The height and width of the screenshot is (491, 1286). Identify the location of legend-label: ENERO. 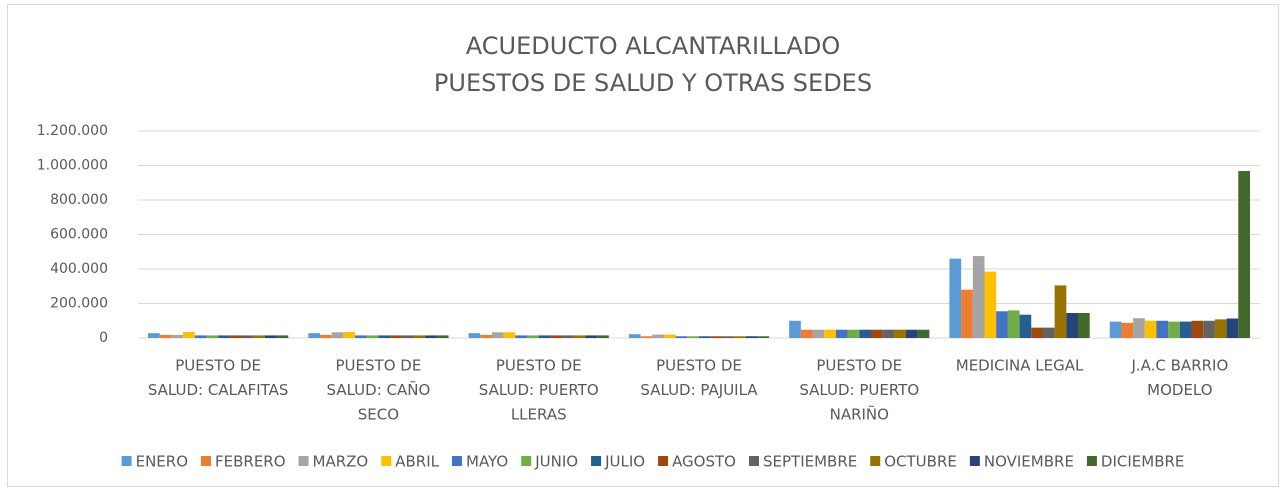
(162, 462).